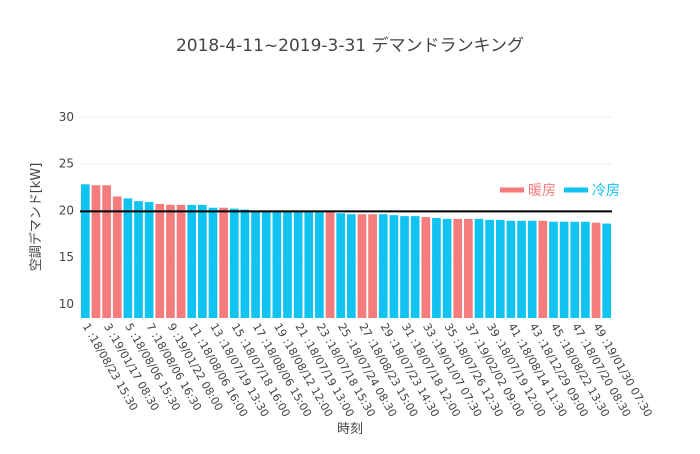  I want to click on chart-title: 2018-4-11~2019-3-31 デマンドランキング, so click(350, 45).